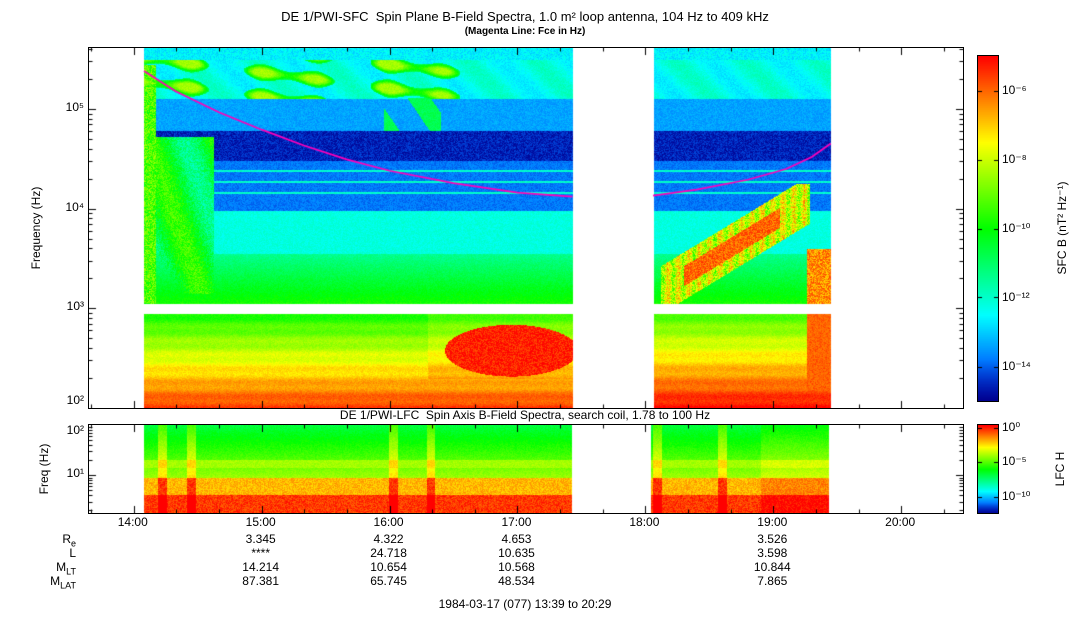 Image resolution: width=1083 pixels, height=620 pixels. I want to click on lfc-colorbar-tick-label: 10⁻¹⁰, so click(1016, 496).